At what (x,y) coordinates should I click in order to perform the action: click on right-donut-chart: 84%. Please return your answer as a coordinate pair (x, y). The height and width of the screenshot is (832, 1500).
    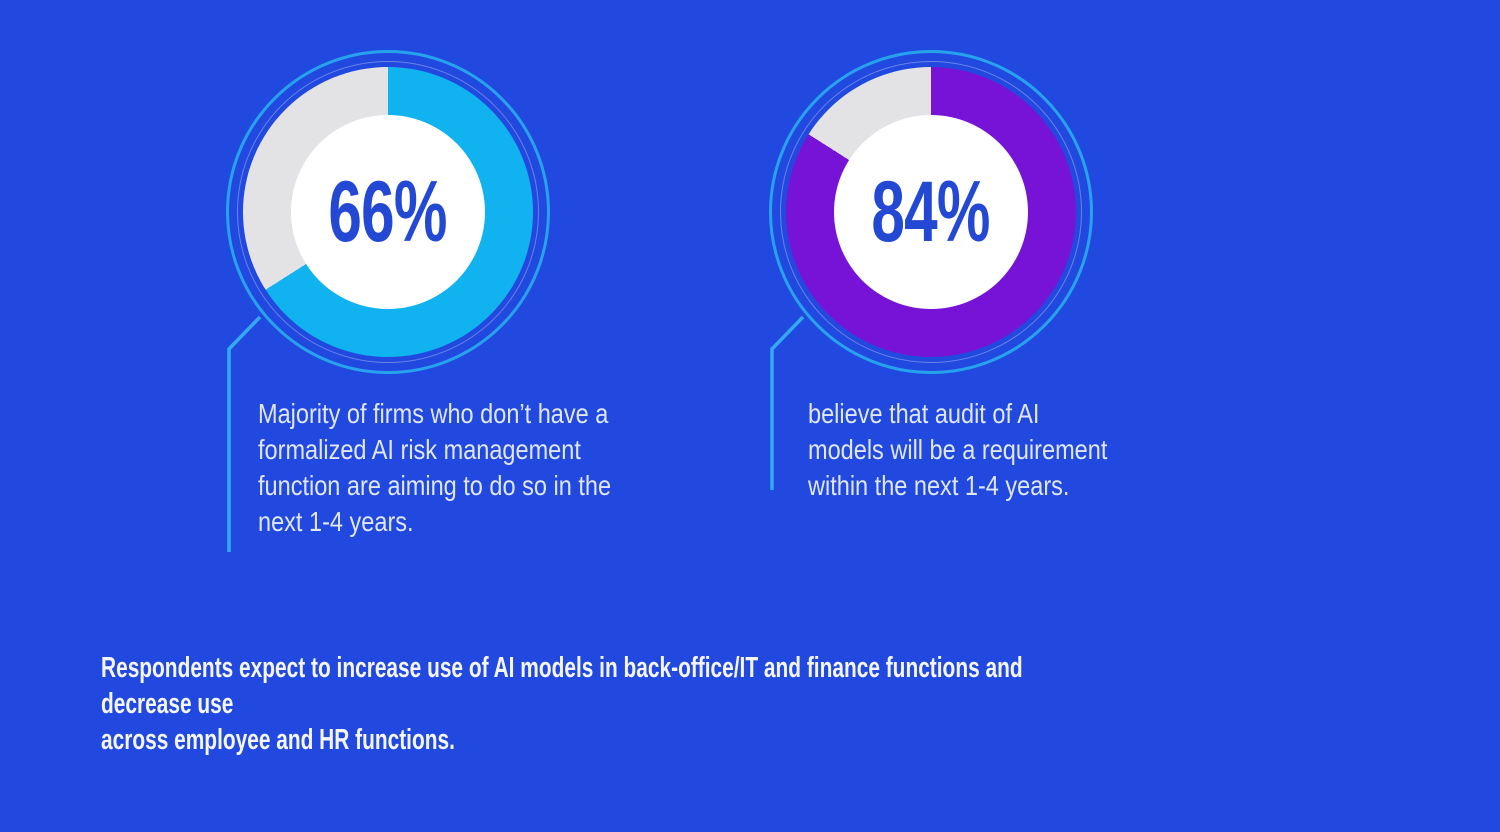
    Looking at the image, I should click on (931, 212).